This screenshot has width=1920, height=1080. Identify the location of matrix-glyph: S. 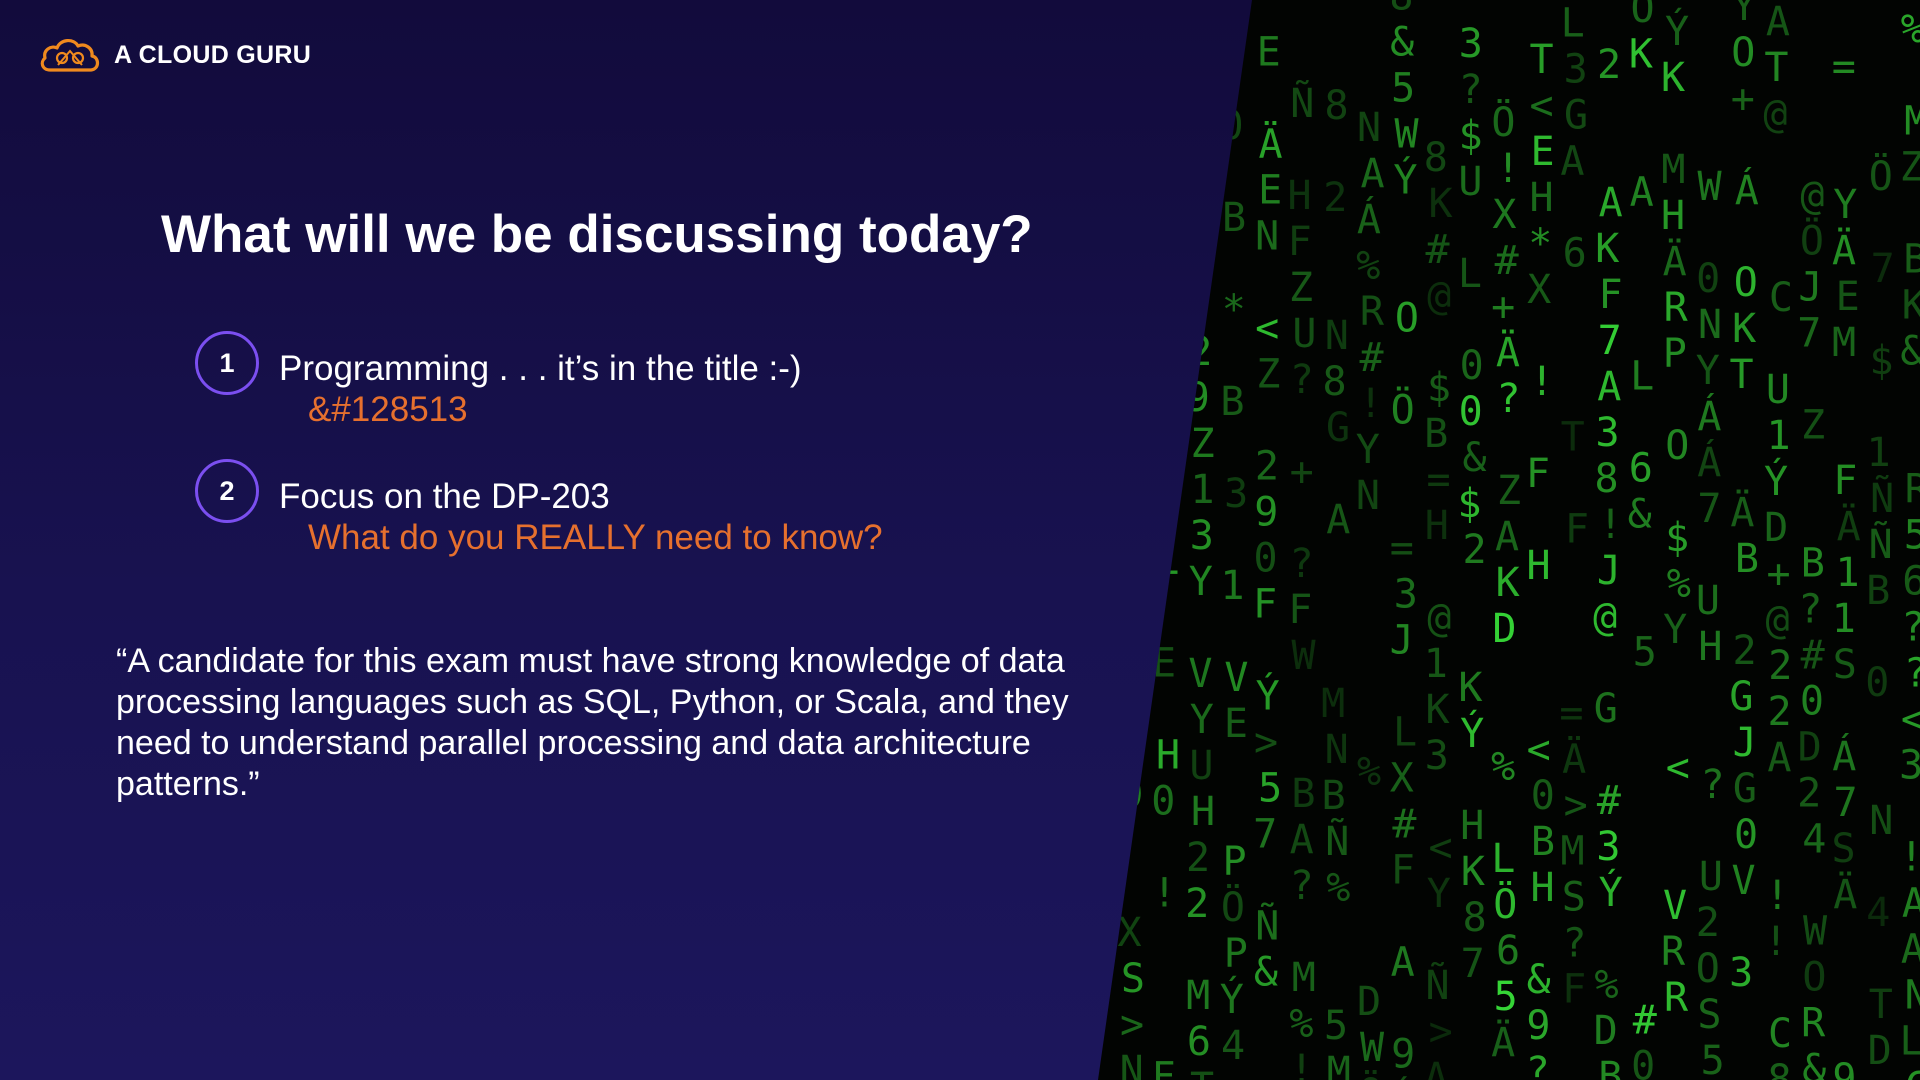
(1845, 665).